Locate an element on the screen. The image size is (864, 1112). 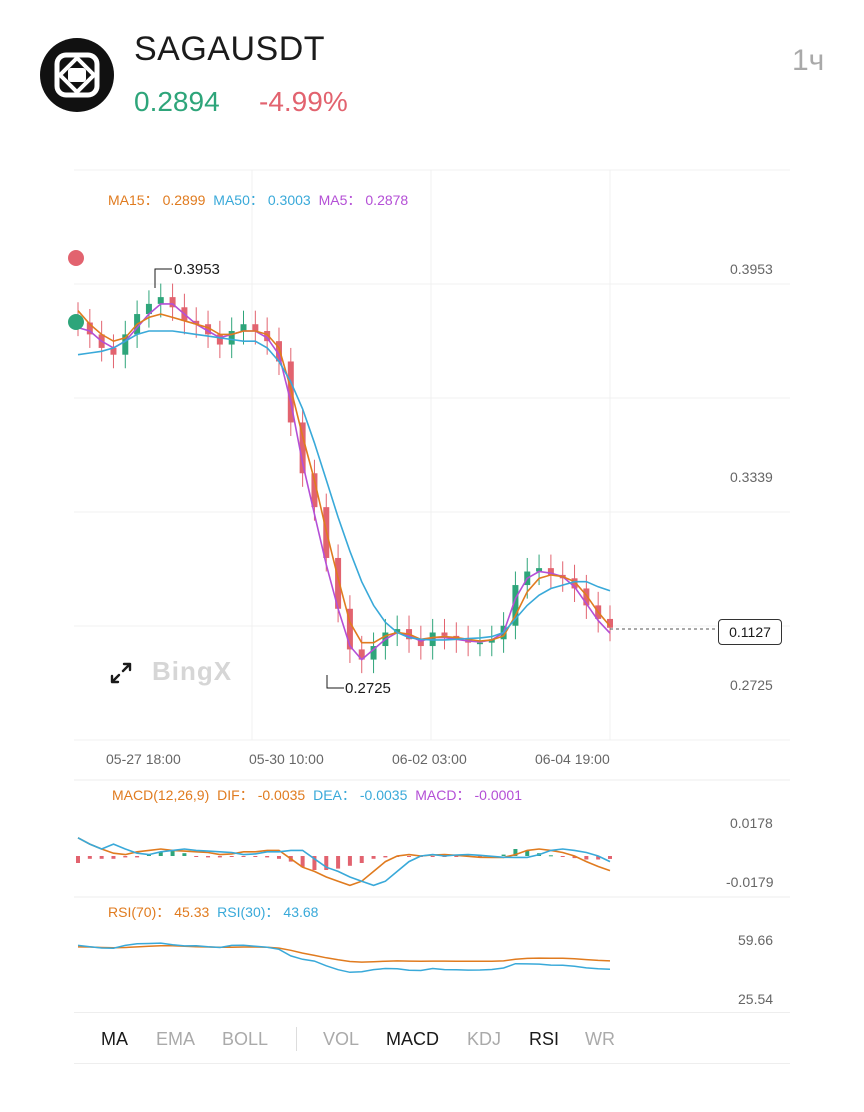
tab-ema: EMA is located at coordinates (176, 1039).